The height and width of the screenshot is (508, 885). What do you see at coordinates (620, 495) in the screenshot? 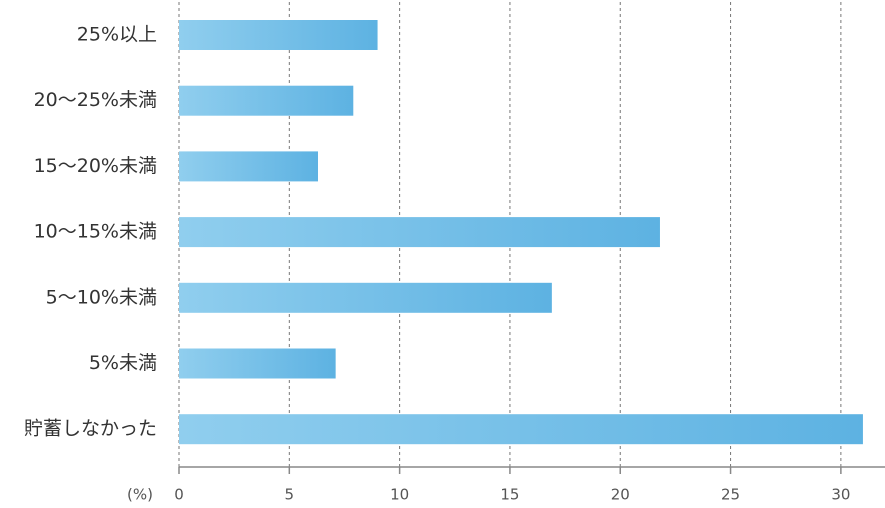
I see `x-tick-label: 20` at bounding box center [620, 495].